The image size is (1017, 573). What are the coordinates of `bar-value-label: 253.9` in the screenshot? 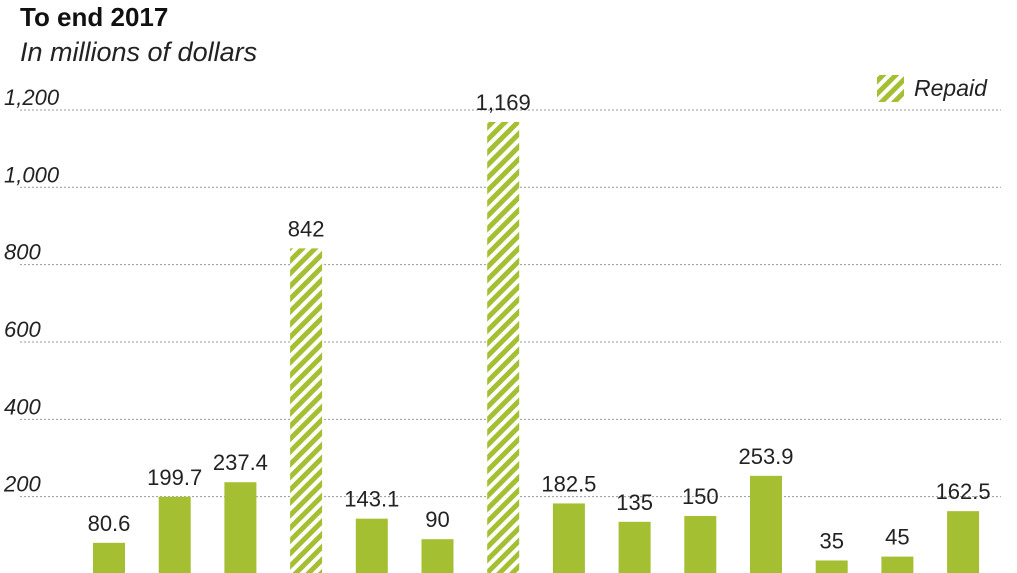 It's located at (765, 456).